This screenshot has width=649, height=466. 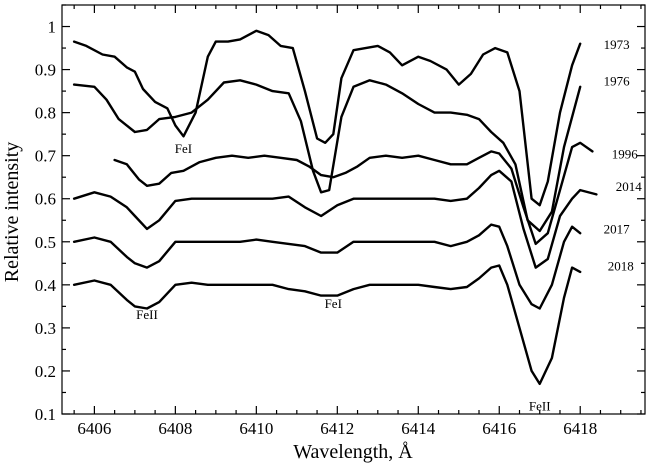 What do you see at coordinates (45, 70) in the screenshot?
I see `y-tick-label: 0.9` at bounding box center [45, 70].